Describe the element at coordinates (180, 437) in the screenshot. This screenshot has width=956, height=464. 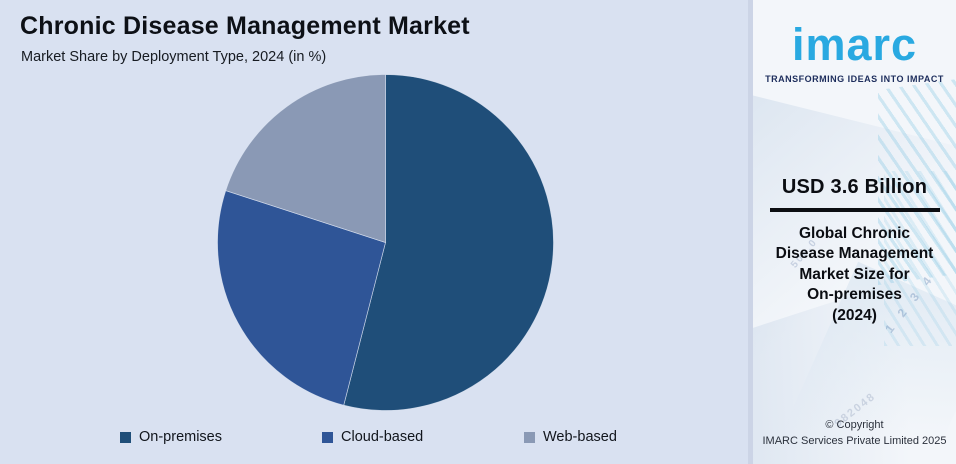
I see `legend-label: On-premises` at that location.